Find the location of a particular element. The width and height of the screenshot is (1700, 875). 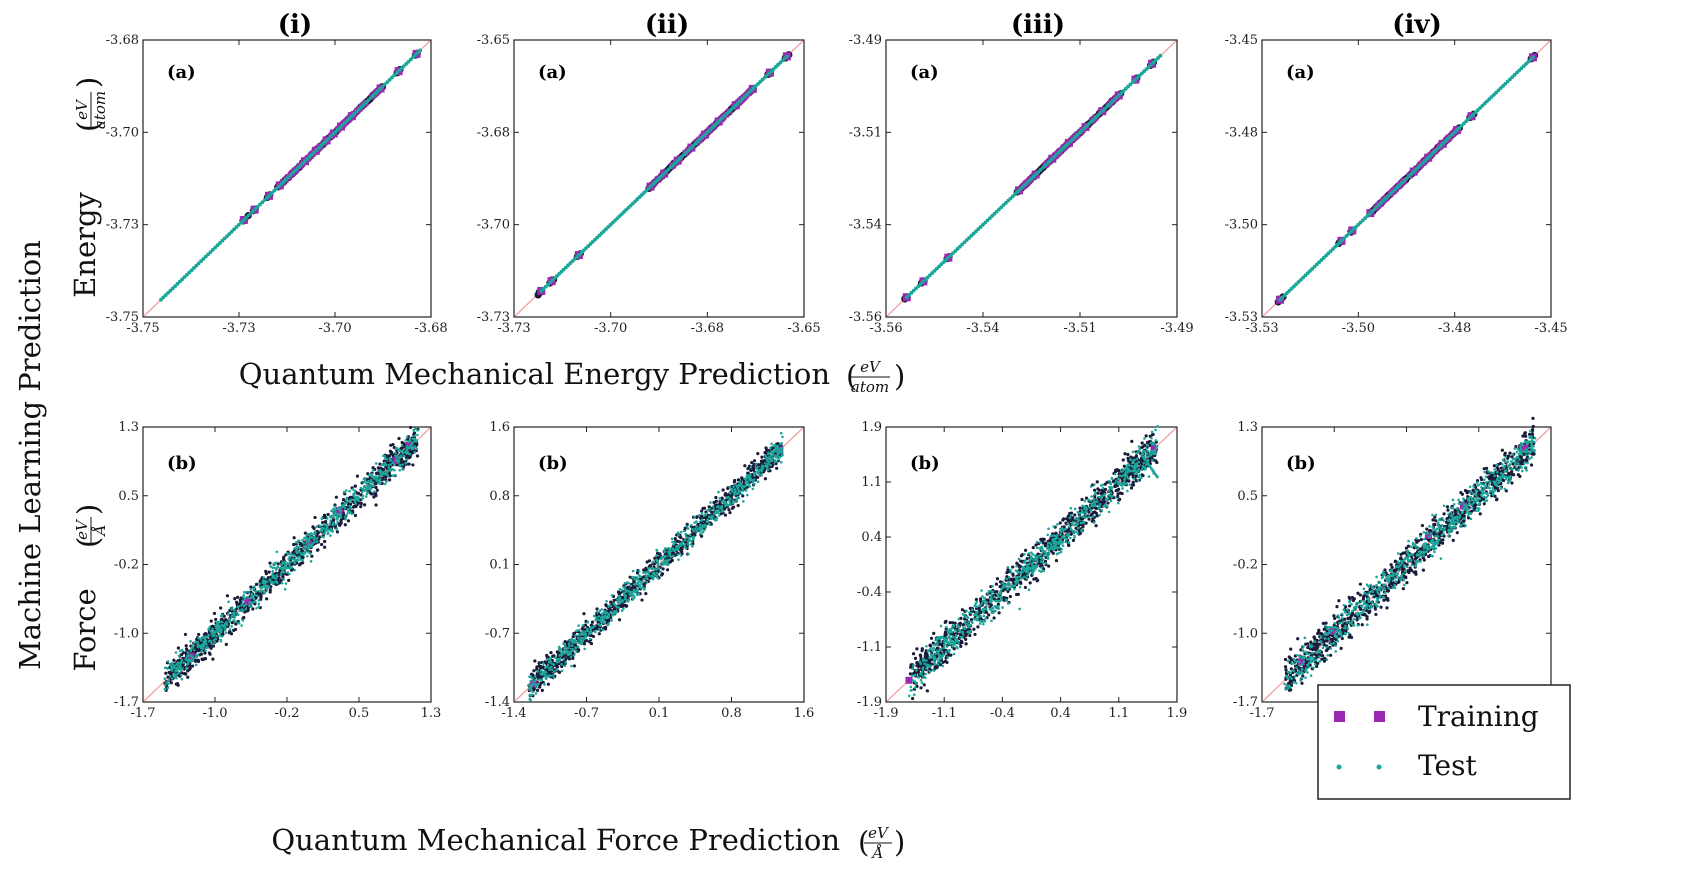

y-tick-label: -3.68 is located at coordinates (122, 40).